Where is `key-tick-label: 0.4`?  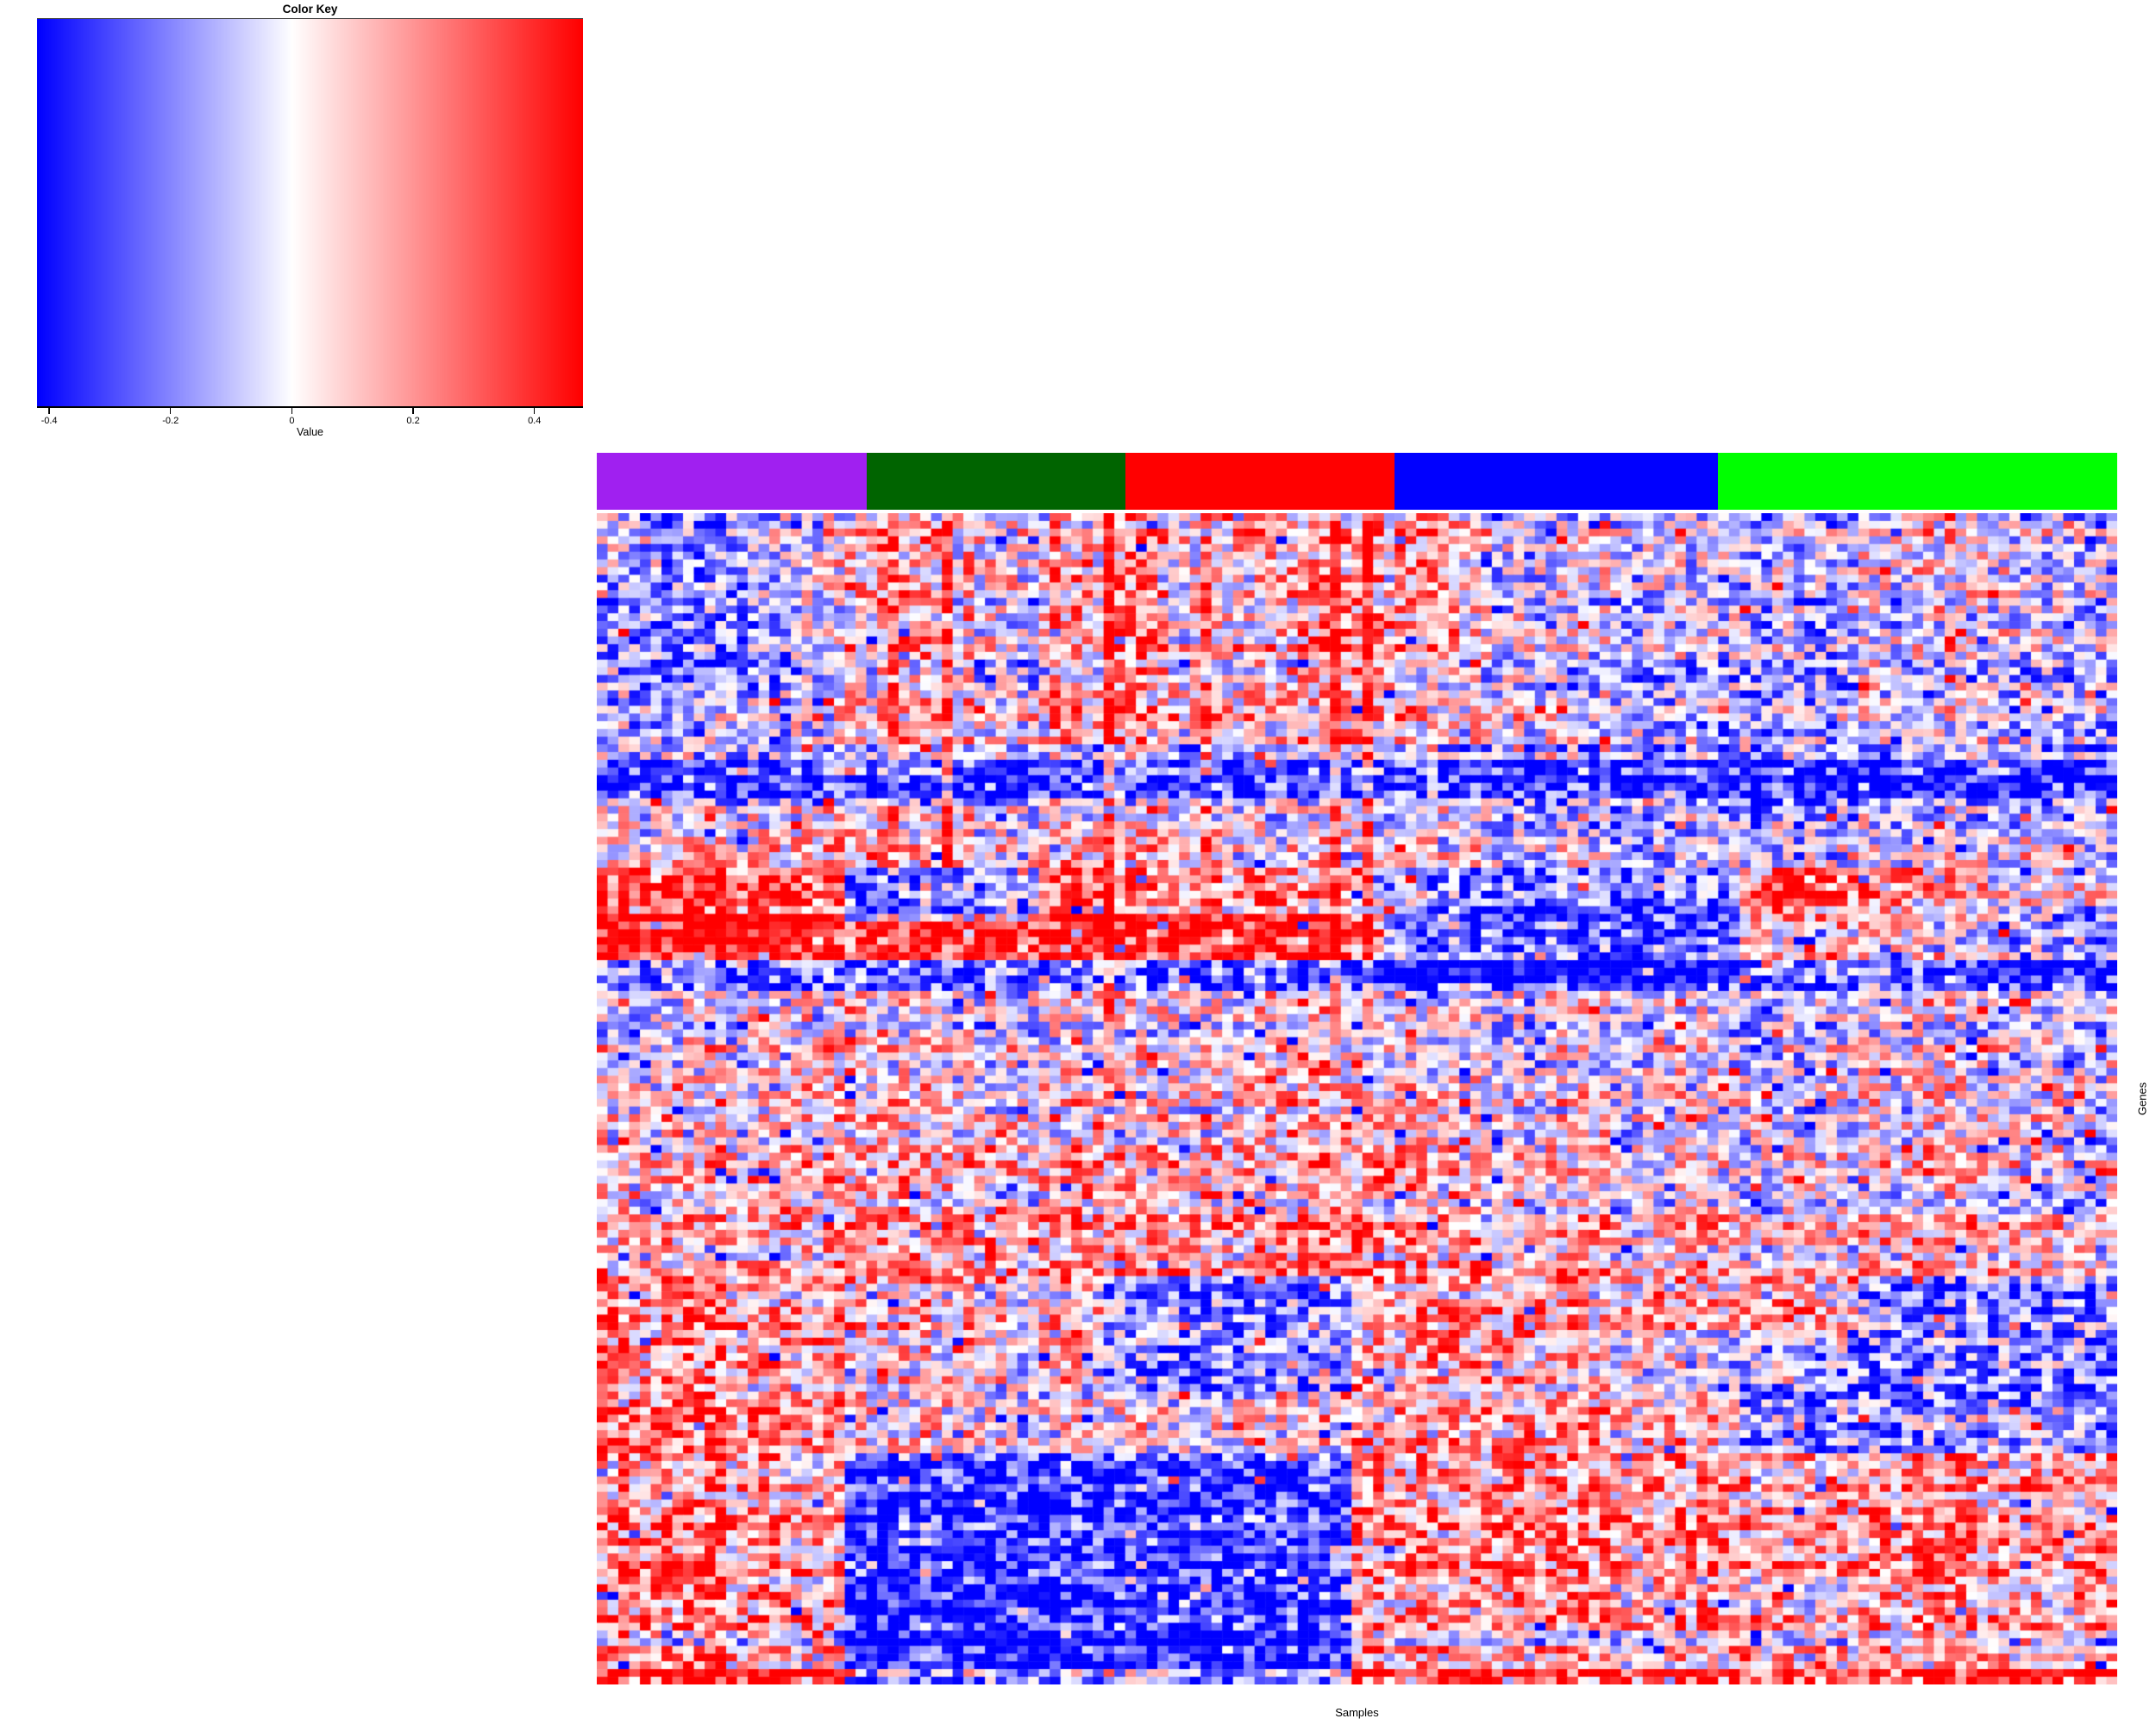
key-tick-label: 0.4 is located at coordinates (535, 421).